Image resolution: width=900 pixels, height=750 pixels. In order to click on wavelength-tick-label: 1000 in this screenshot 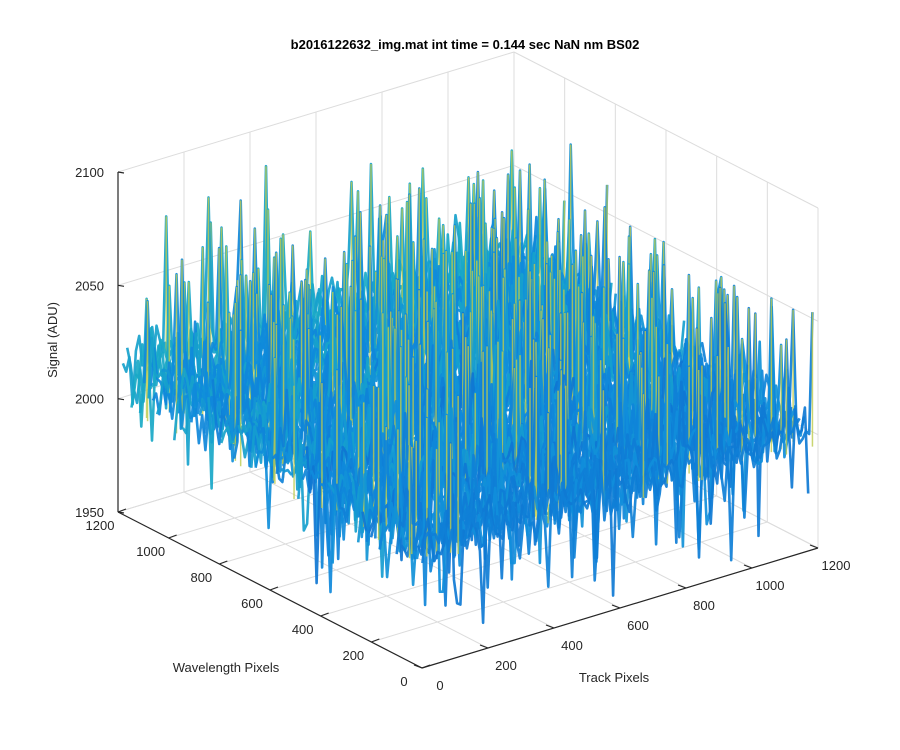, I will do `click(150, 551)`.